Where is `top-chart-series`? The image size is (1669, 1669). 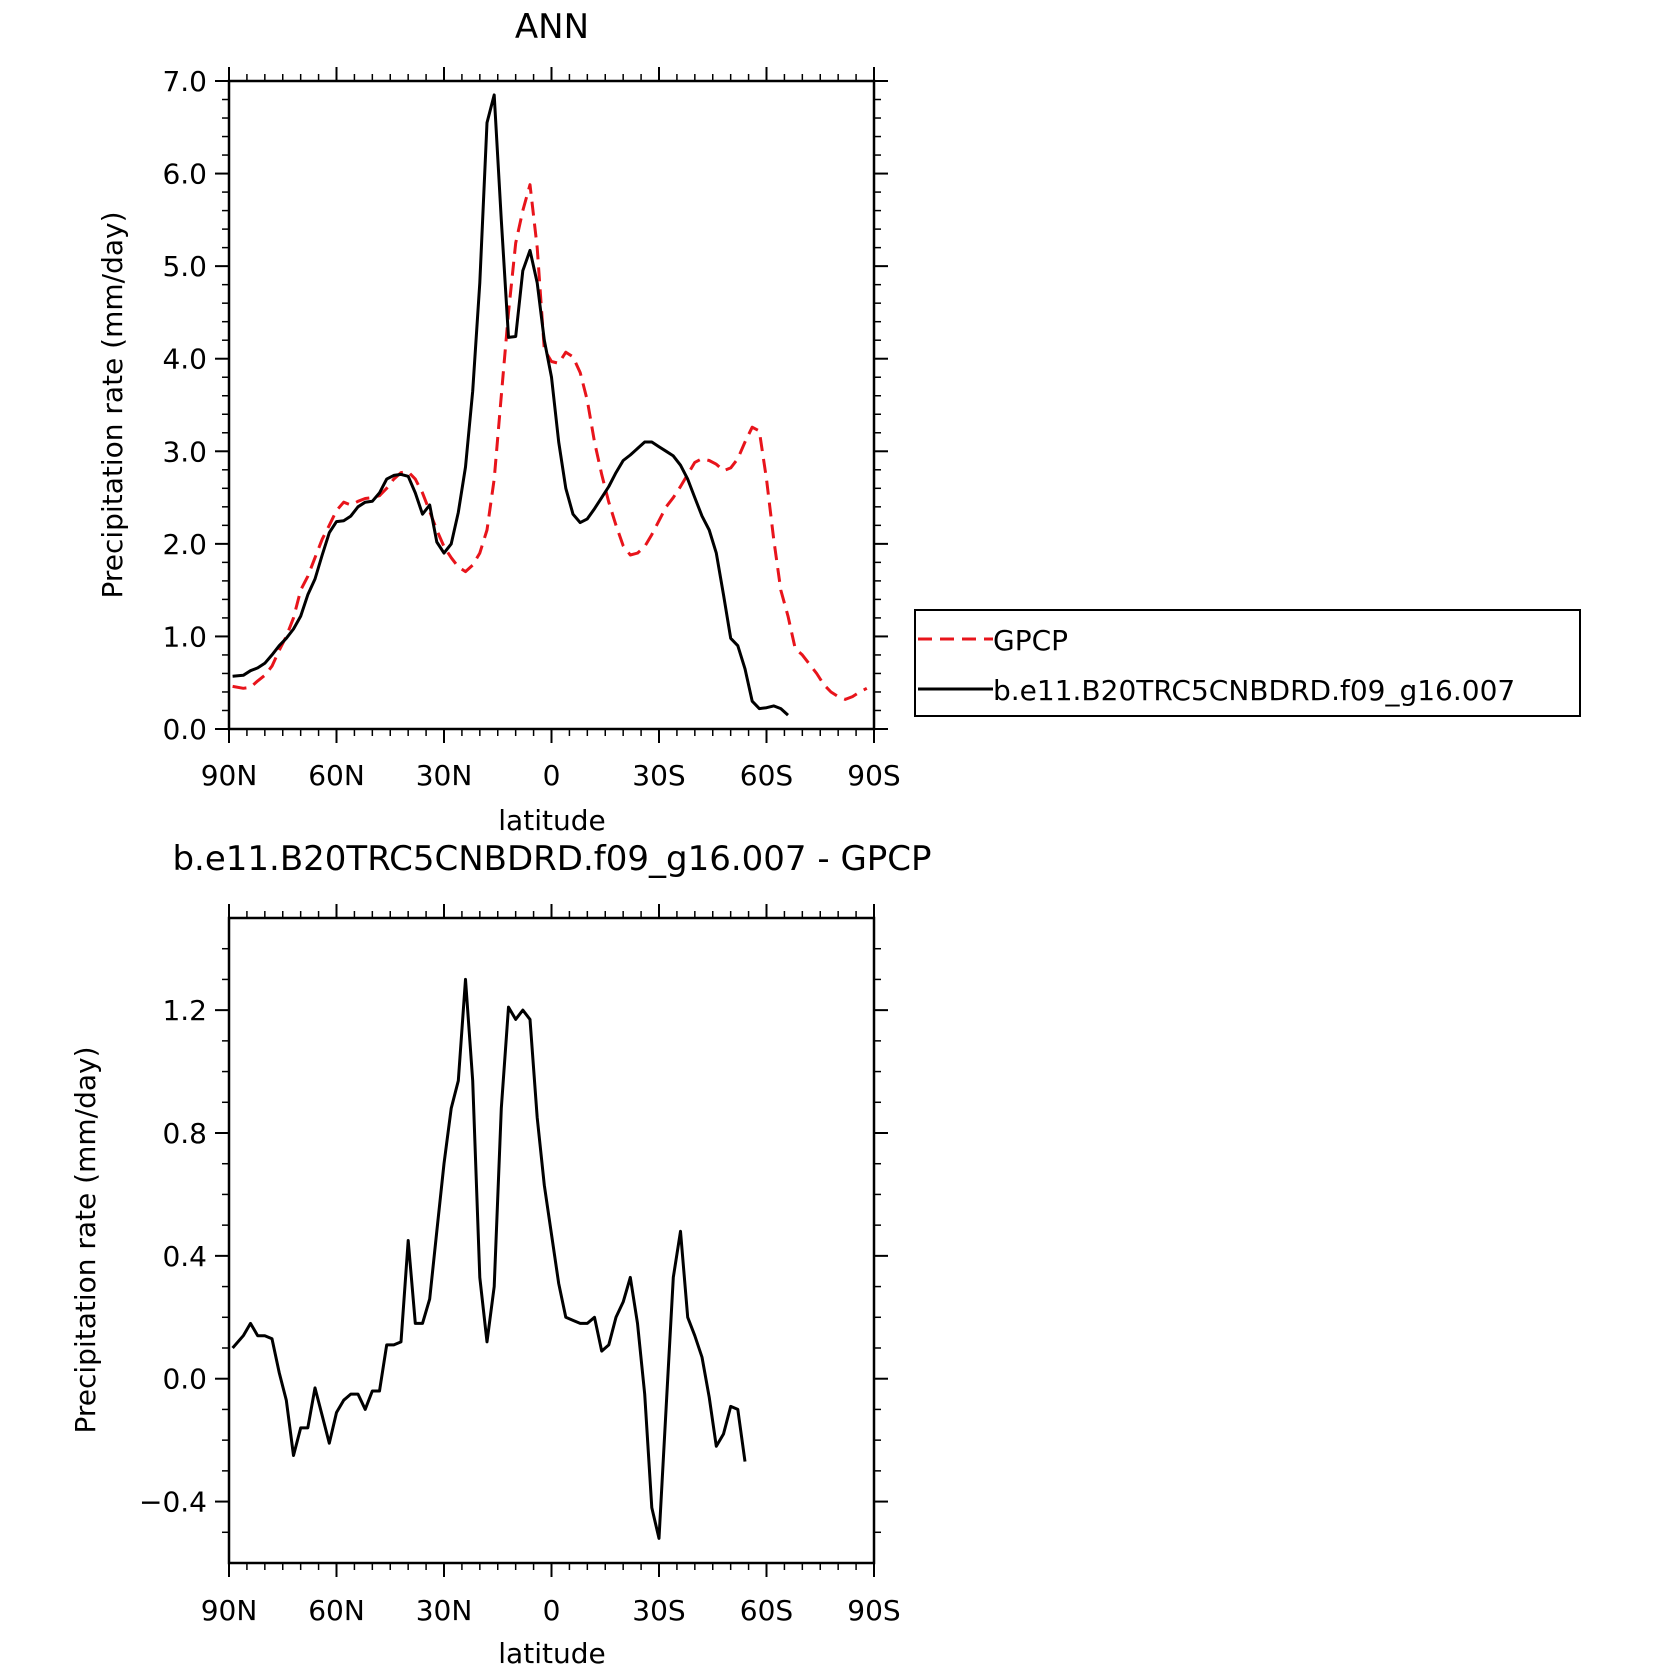
top-chart-series is located at coordinates (550, 405).